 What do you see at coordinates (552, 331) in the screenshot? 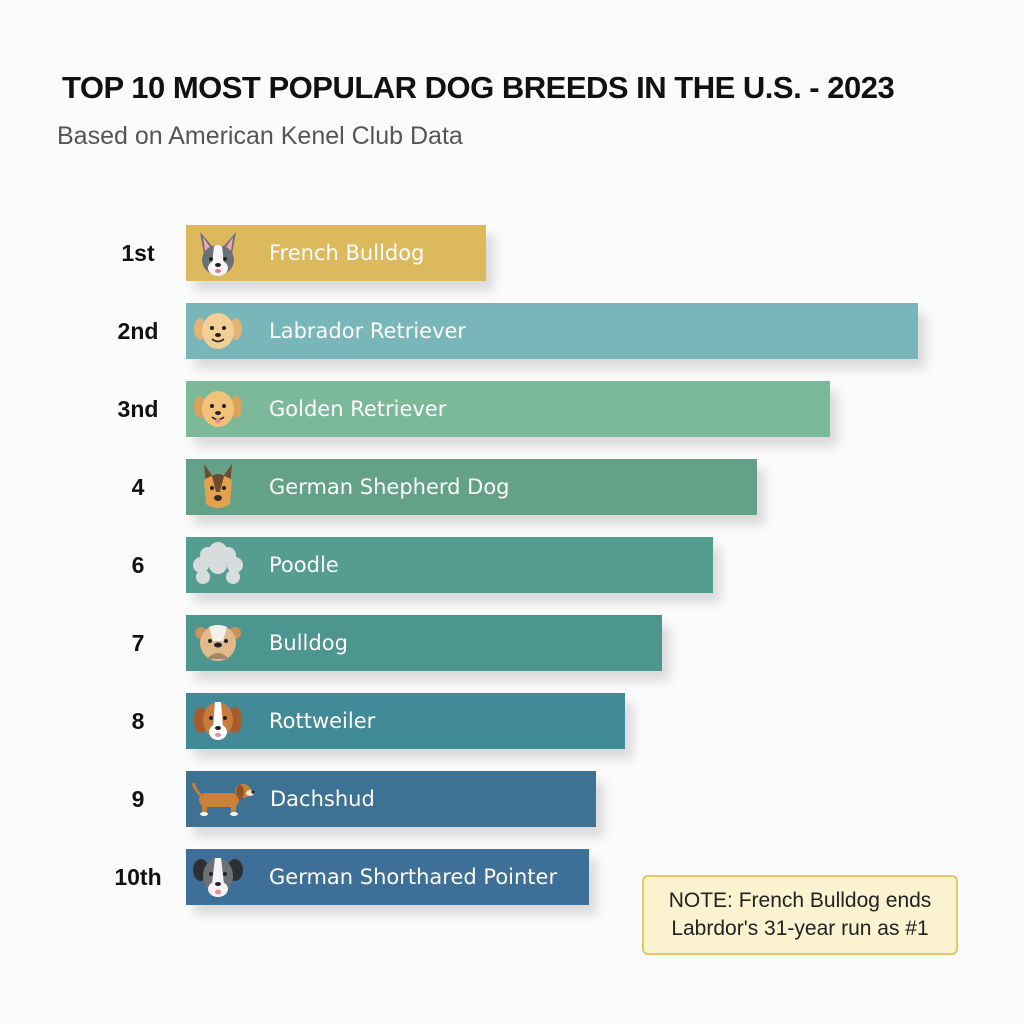
I see `bar: Labrador Retriever` at bounding box center [552, 331].